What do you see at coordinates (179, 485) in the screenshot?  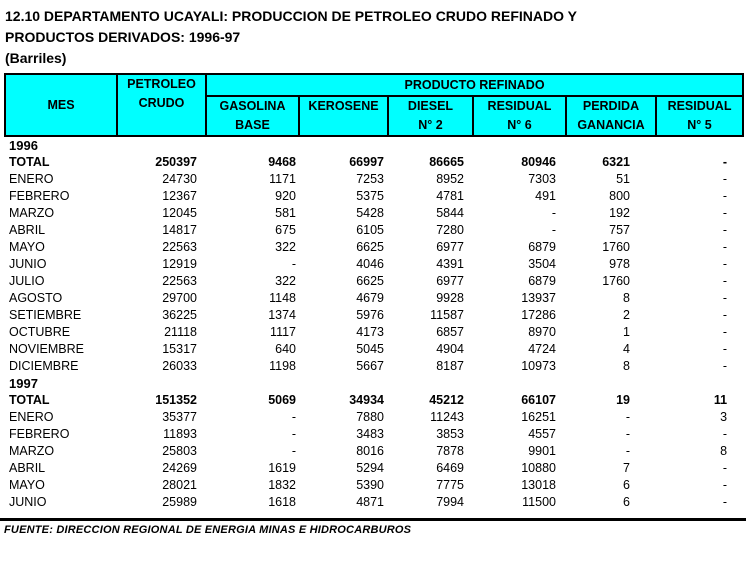 I see `row-value: 28021` at bounding box center [179, 485].